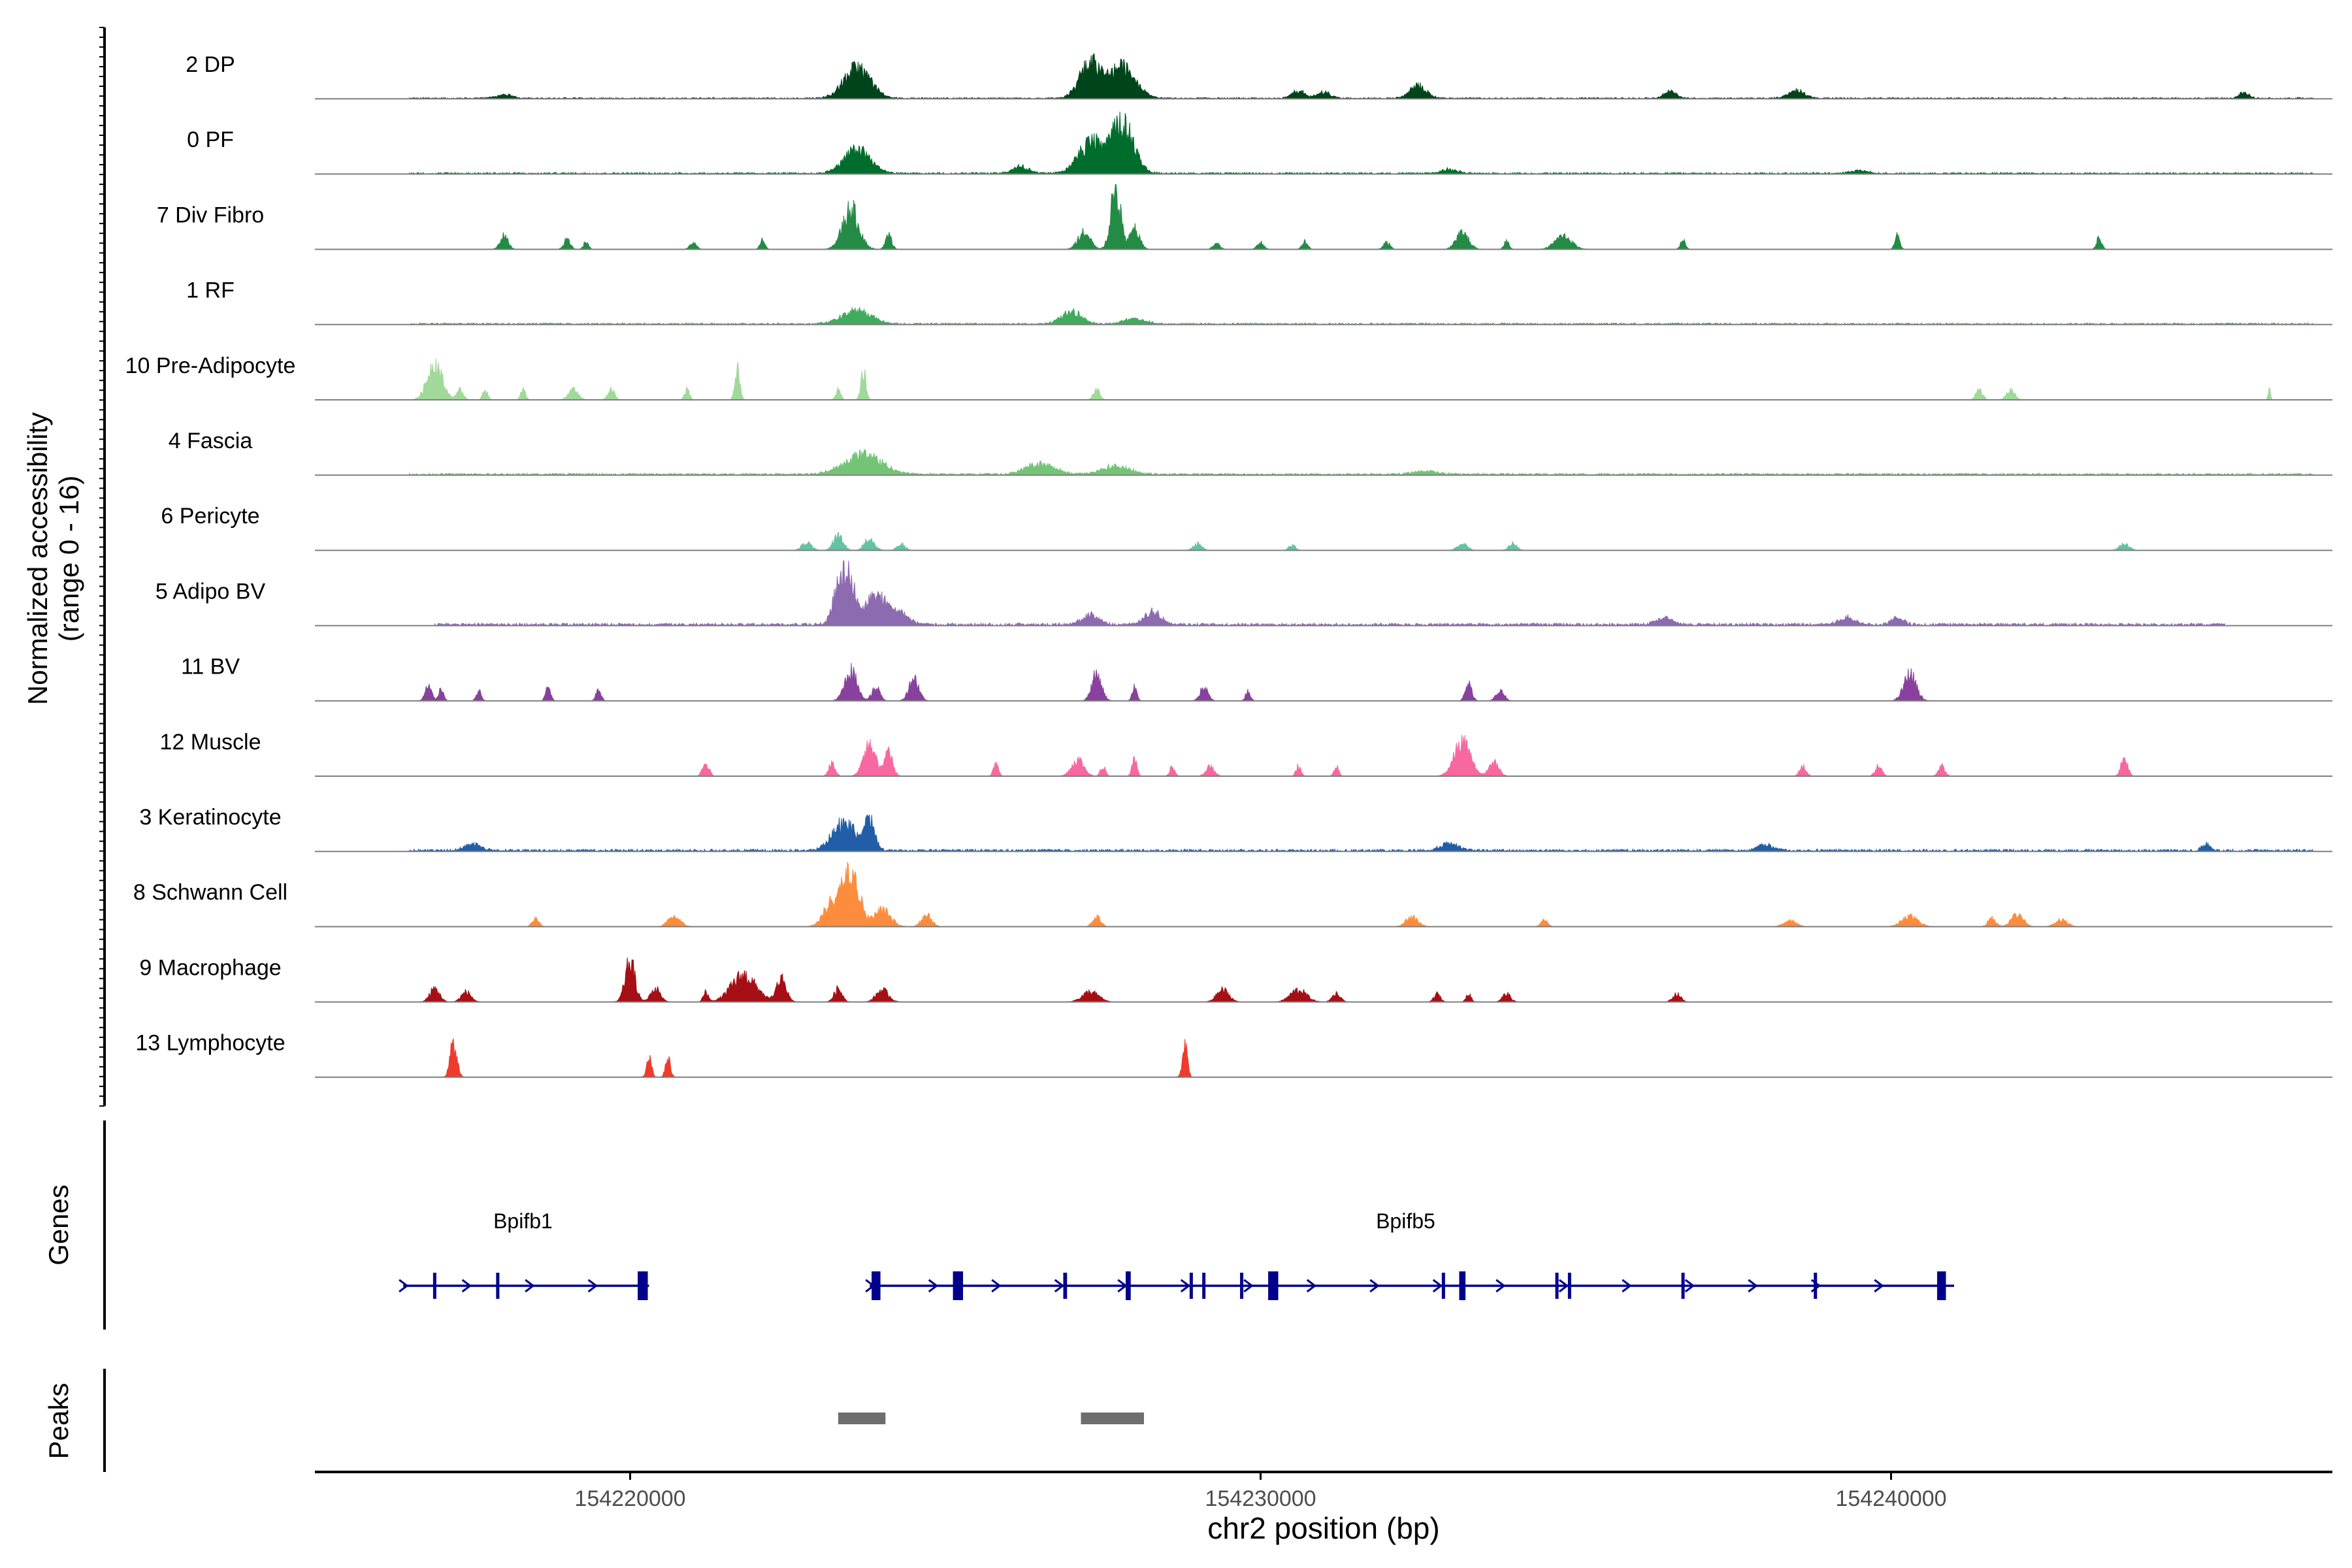 This screenshot has width=2352, height=1568. What do you see at coordinates (69, 559) in the screenshot?
I see `y-axis-title-line2: (range 0 - 16)` at bounding box center [69, 559].